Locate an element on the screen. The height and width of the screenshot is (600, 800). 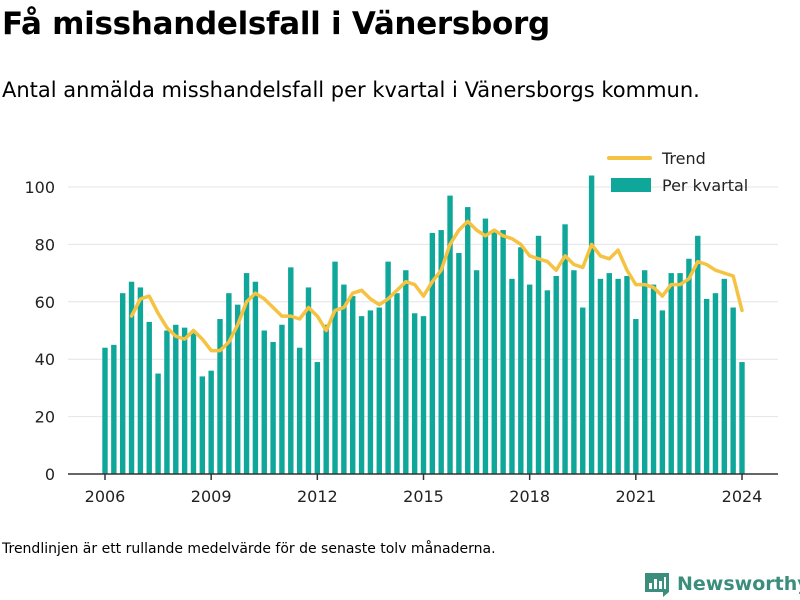
y-tick-label: 20 is located at coordinates (45, 417).